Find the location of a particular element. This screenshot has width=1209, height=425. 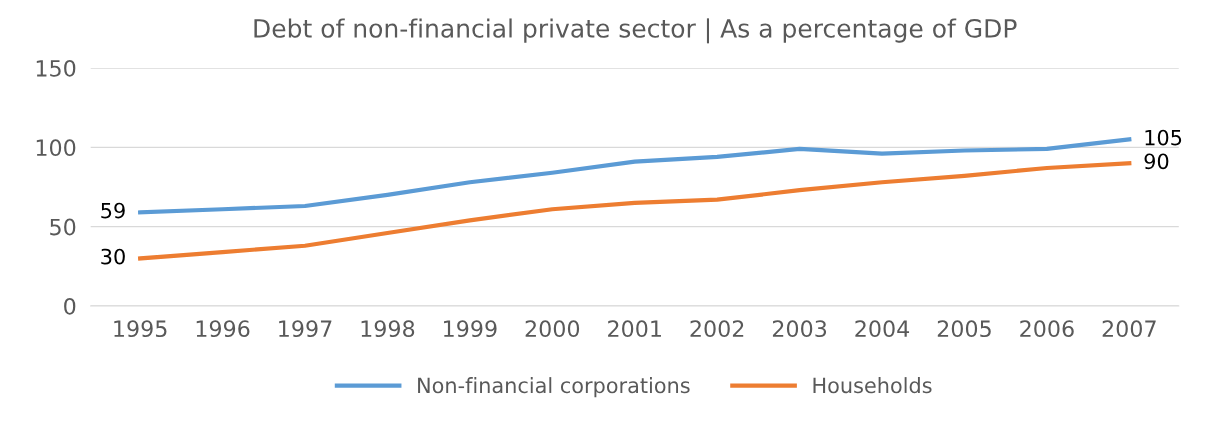

x-tick-label: 2002 is located at coordinates (717, 329).